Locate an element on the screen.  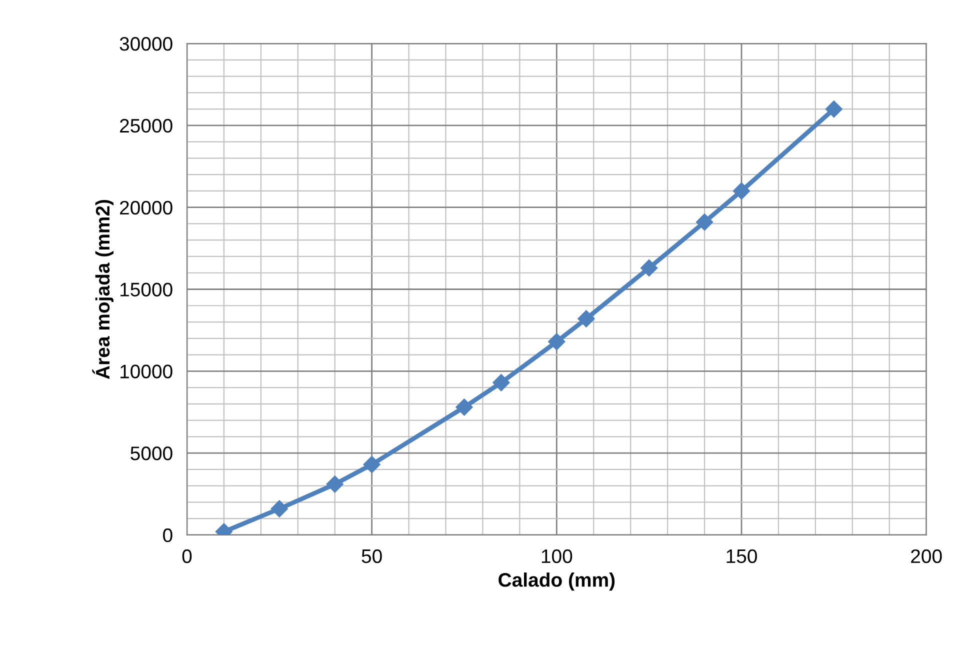
y-tick-label: 25000 is located at coordinates (146, 125).